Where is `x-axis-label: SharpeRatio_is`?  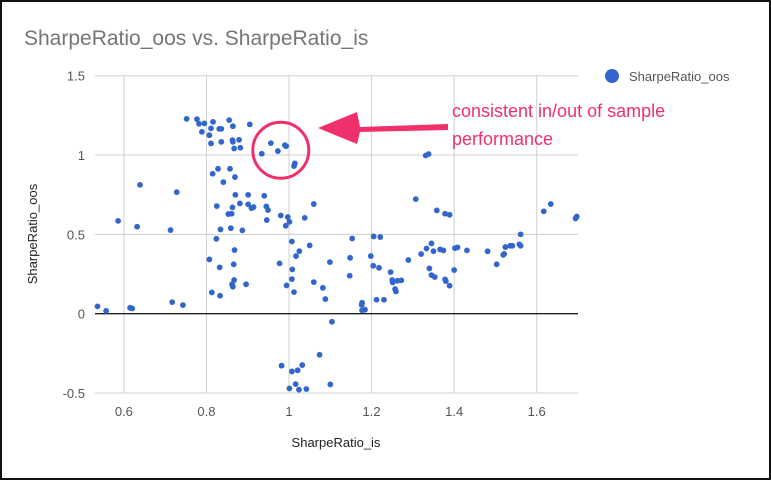
x-axis-label: SharpeRatio_is is located at coordinates (336, 442).